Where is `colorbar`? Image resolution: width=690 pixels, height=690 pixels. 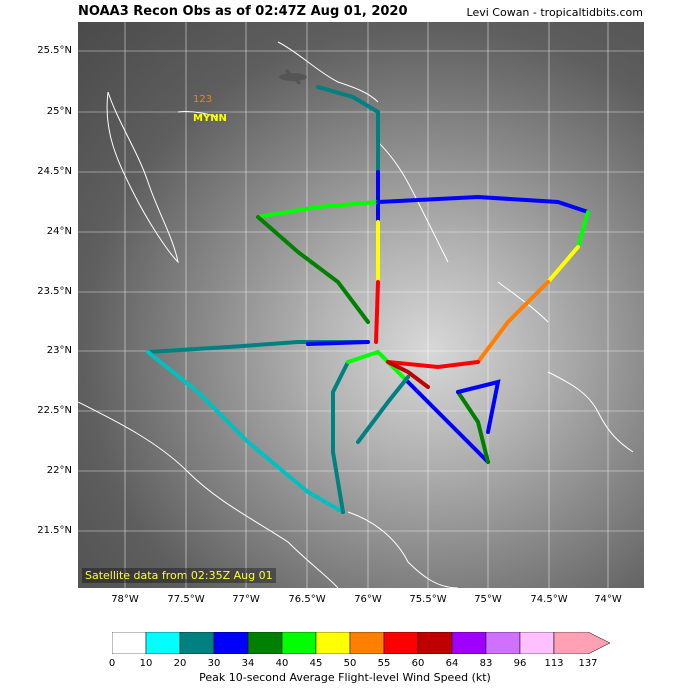
colorbar is located at coordinates (361, 643).